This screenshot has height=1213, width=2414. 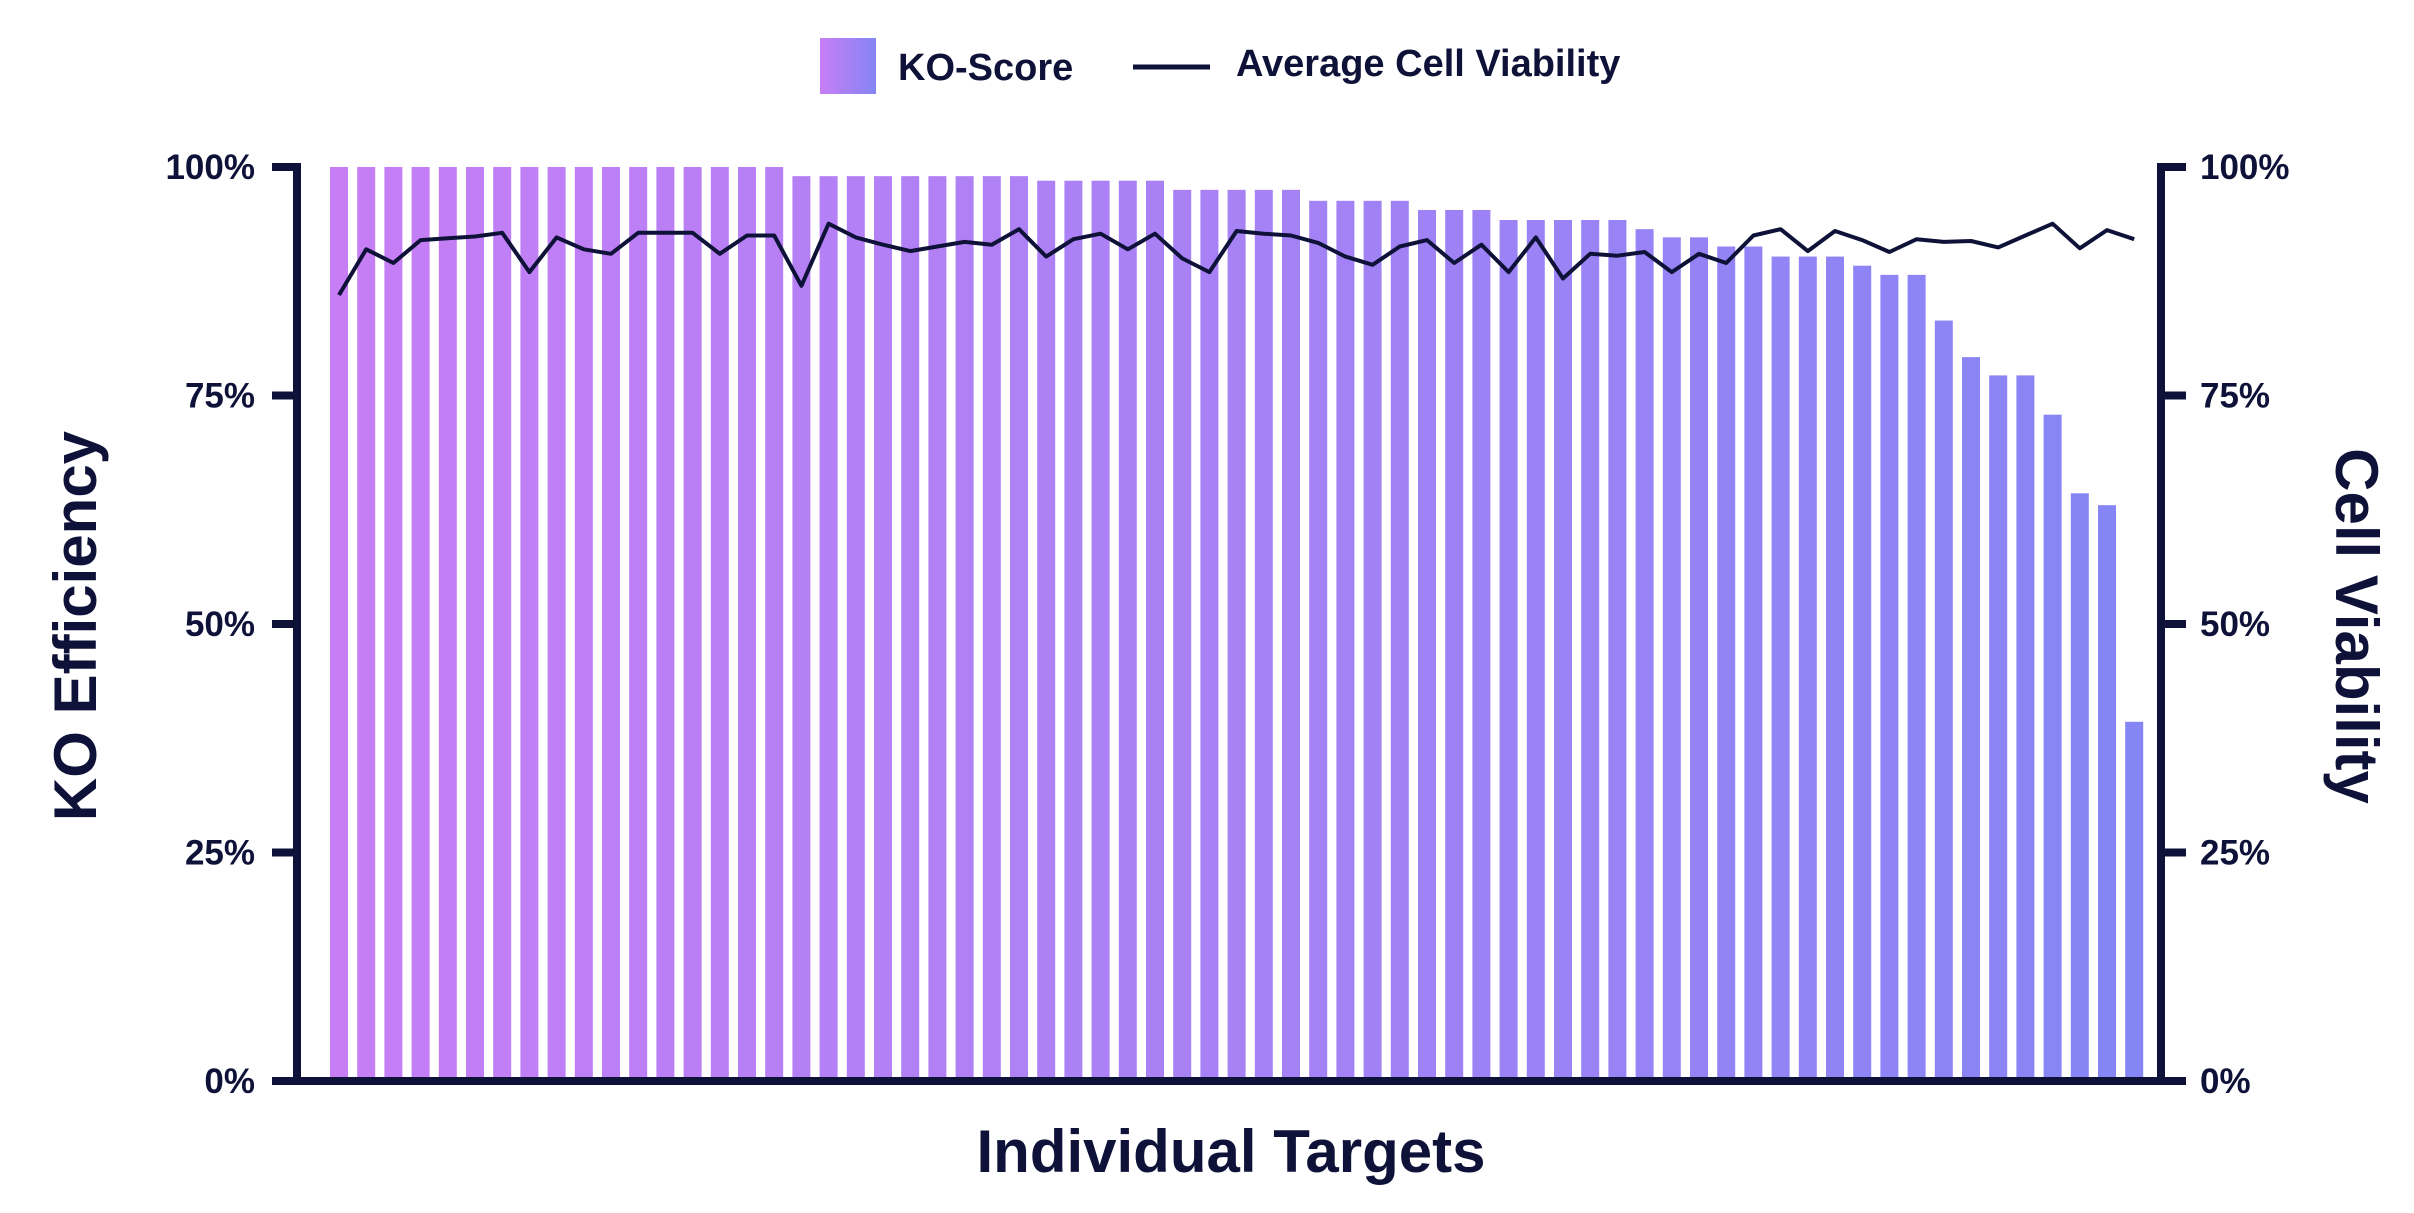 What do you see at coordinates (220, 624) in the screenshot?
I see `left-tick-label-50: 50%` at bounding box center [220, 624].